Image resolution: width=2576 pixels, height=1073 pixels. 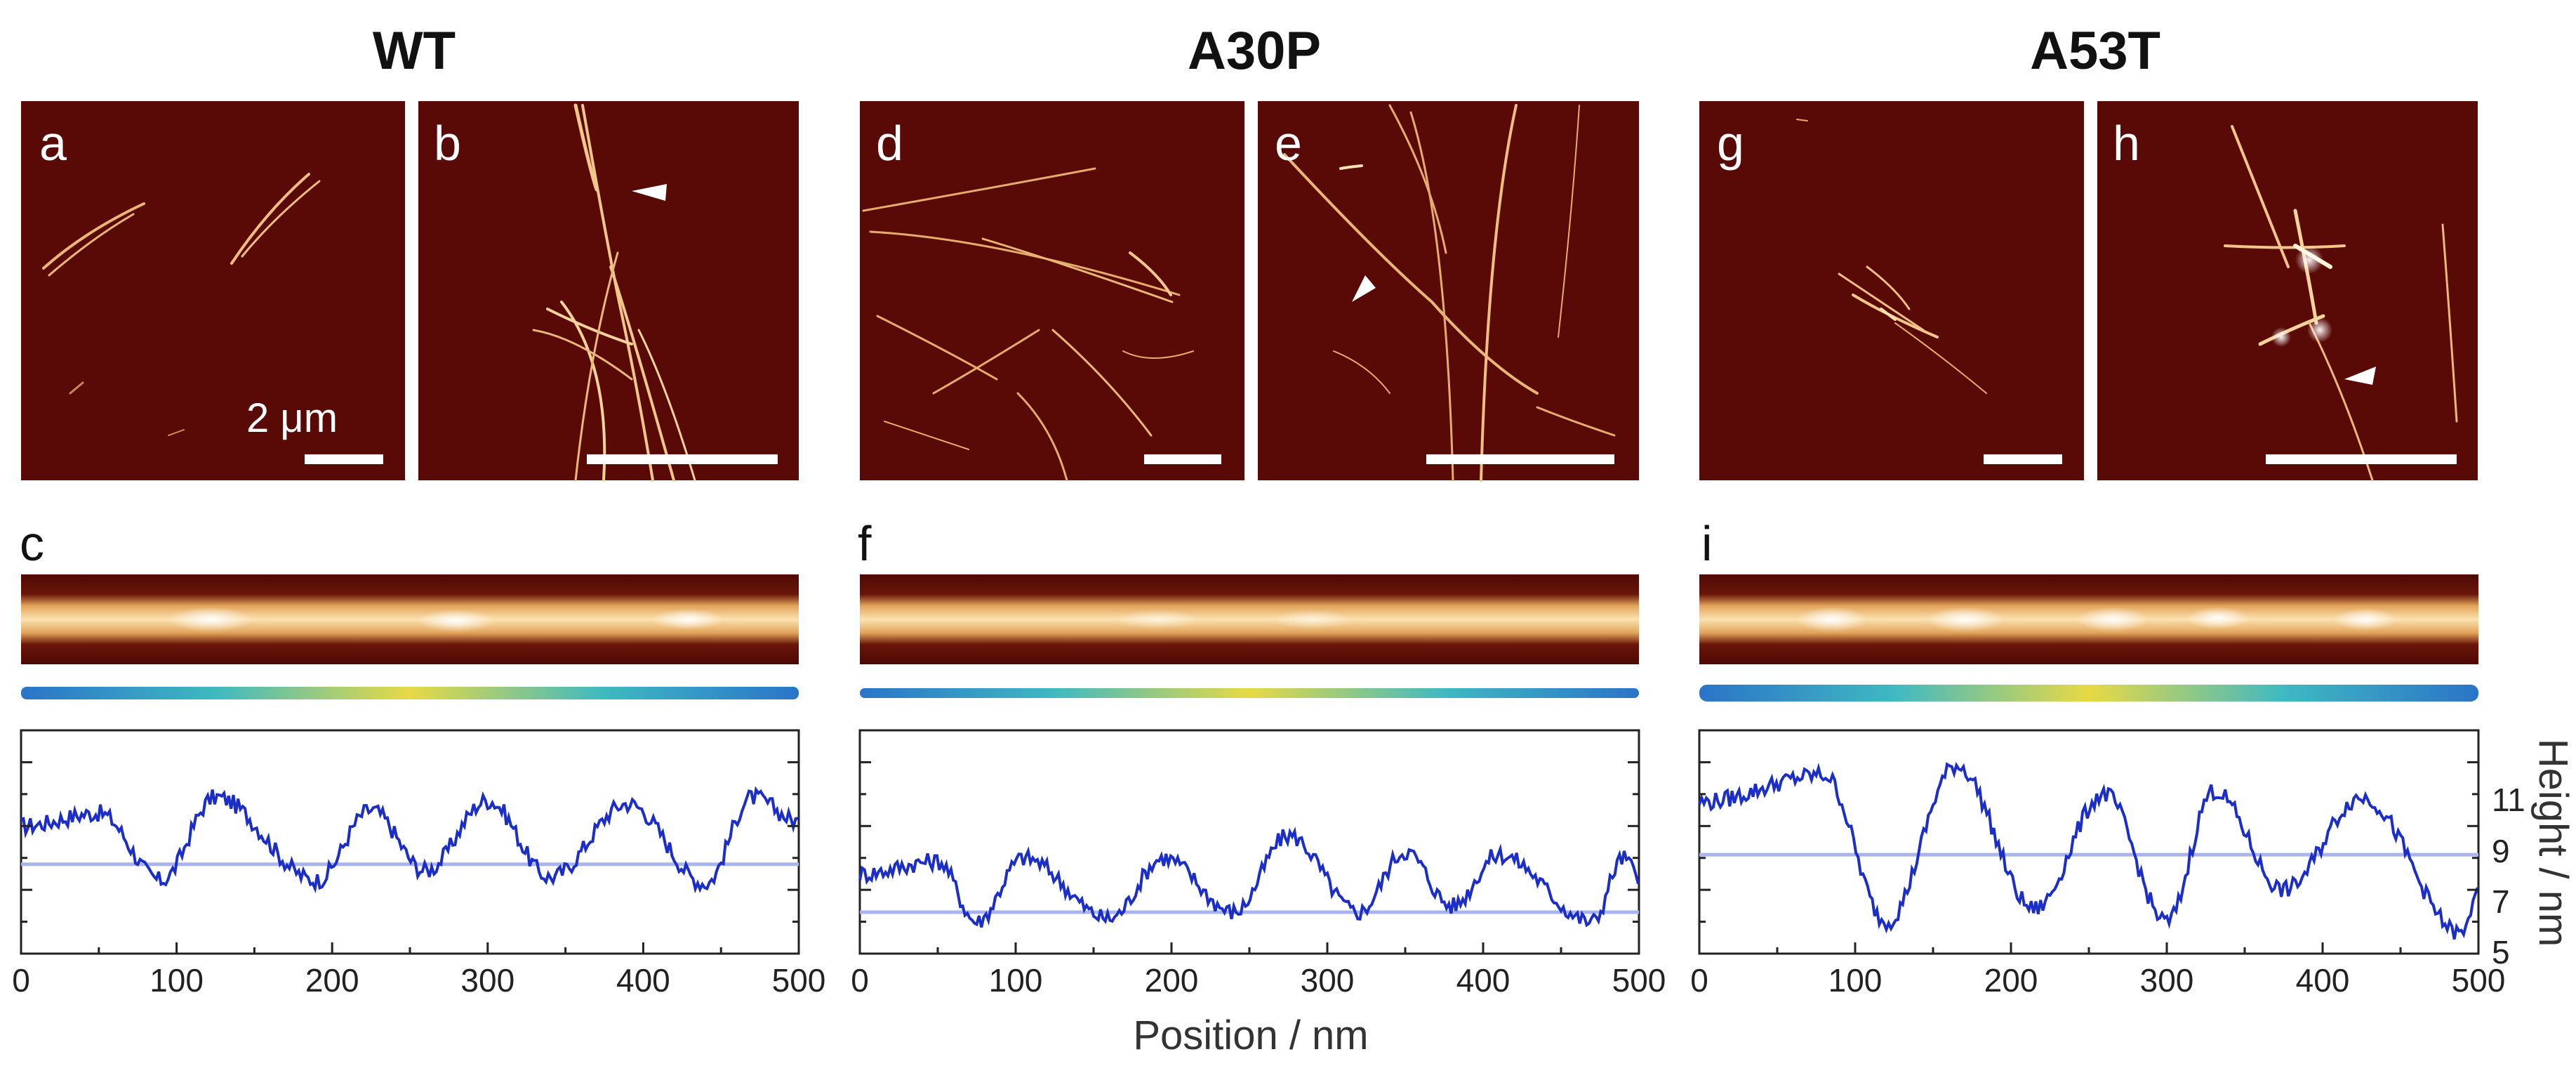 What do you see at coordinates (890, 143) in the screenshot?
I see `panel-letter-d: d` at bounding box center [890, 143].